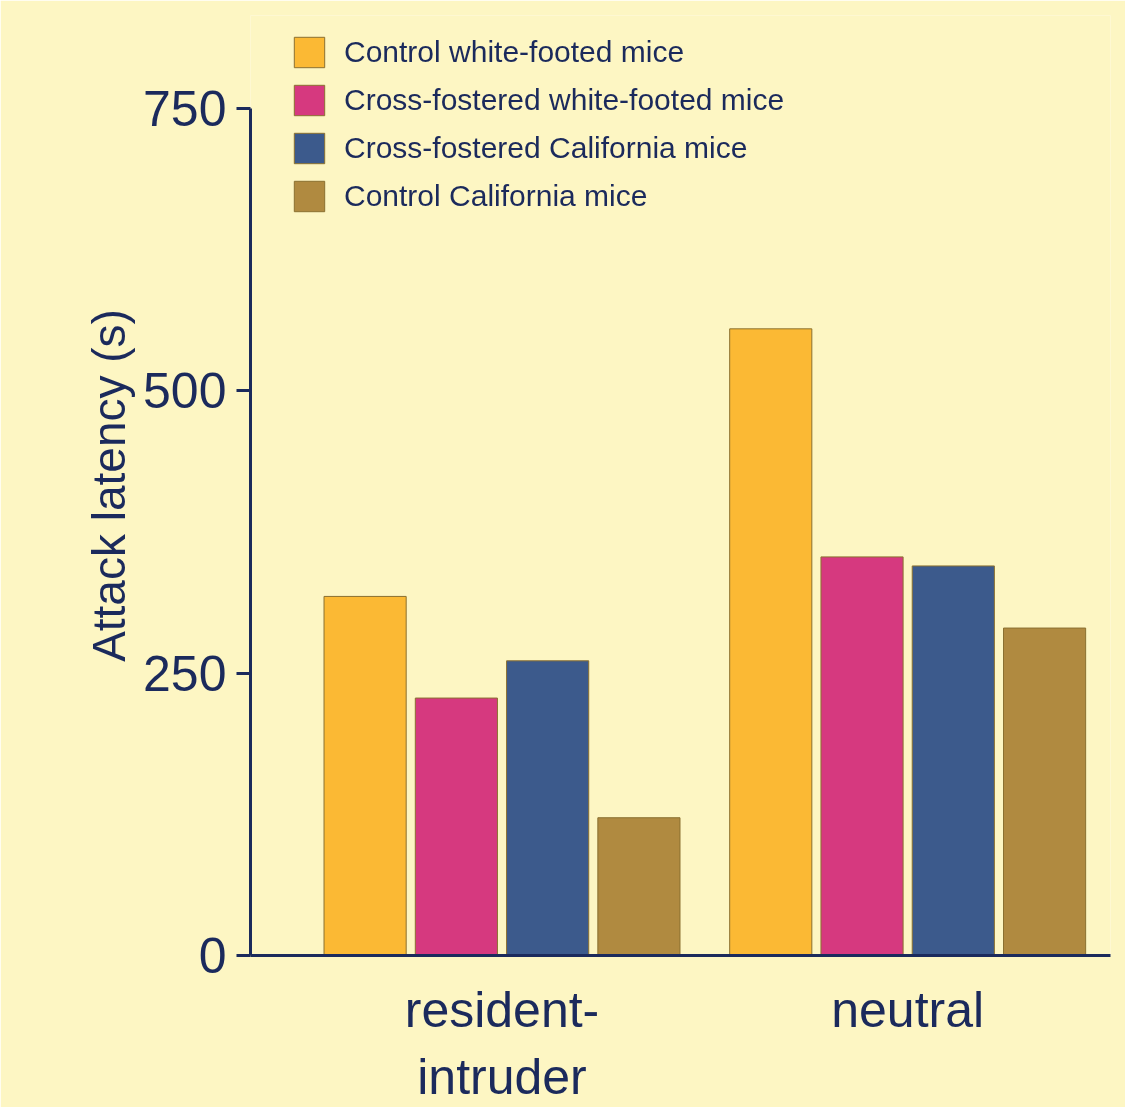  What do you see at coordinates (502, 1043) in the screenshot?
I see `x-tick-label: resident- intruder` at bounding box center [502, 1043].